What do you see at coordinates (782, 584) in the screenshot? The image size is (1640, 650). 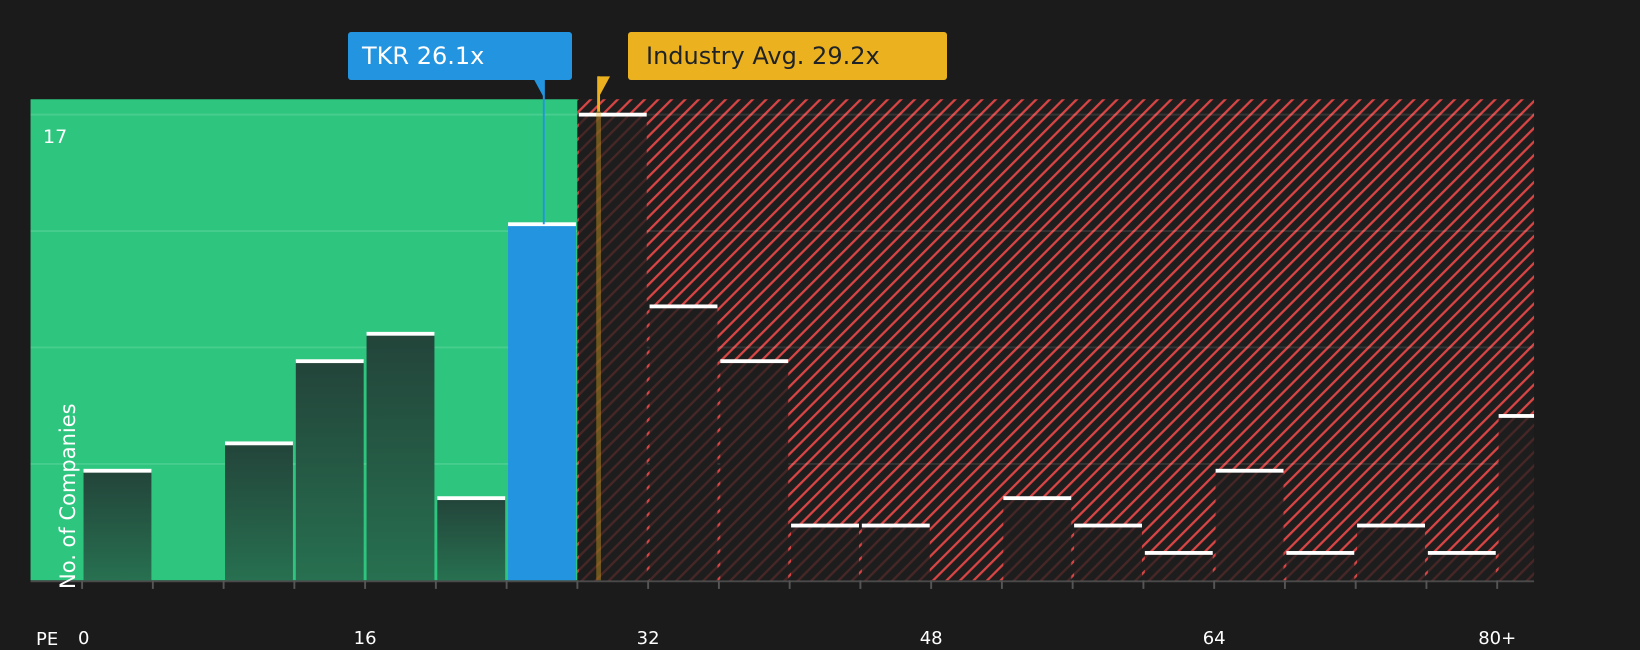 I see `x-axis` at bounding box center [782, 584].